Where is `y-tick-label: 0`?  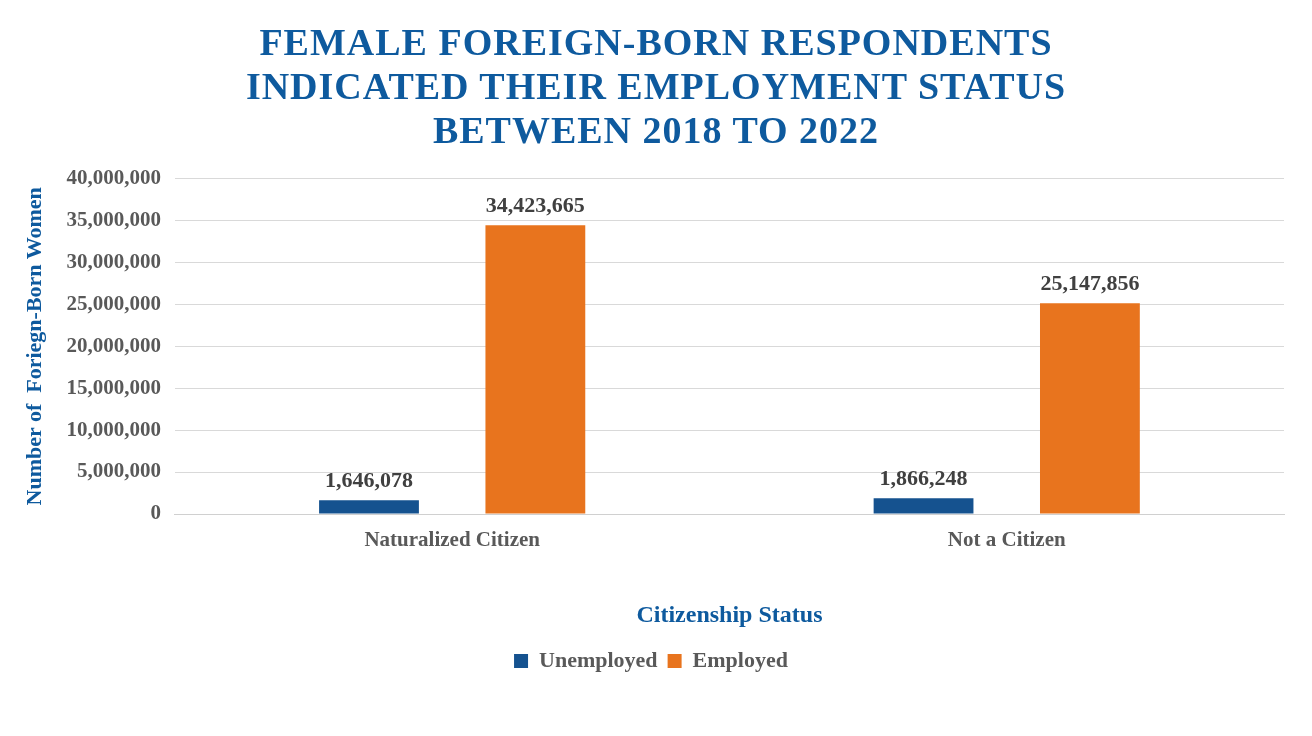 y-tick-label: 0 is located at coordinates (155, 512).